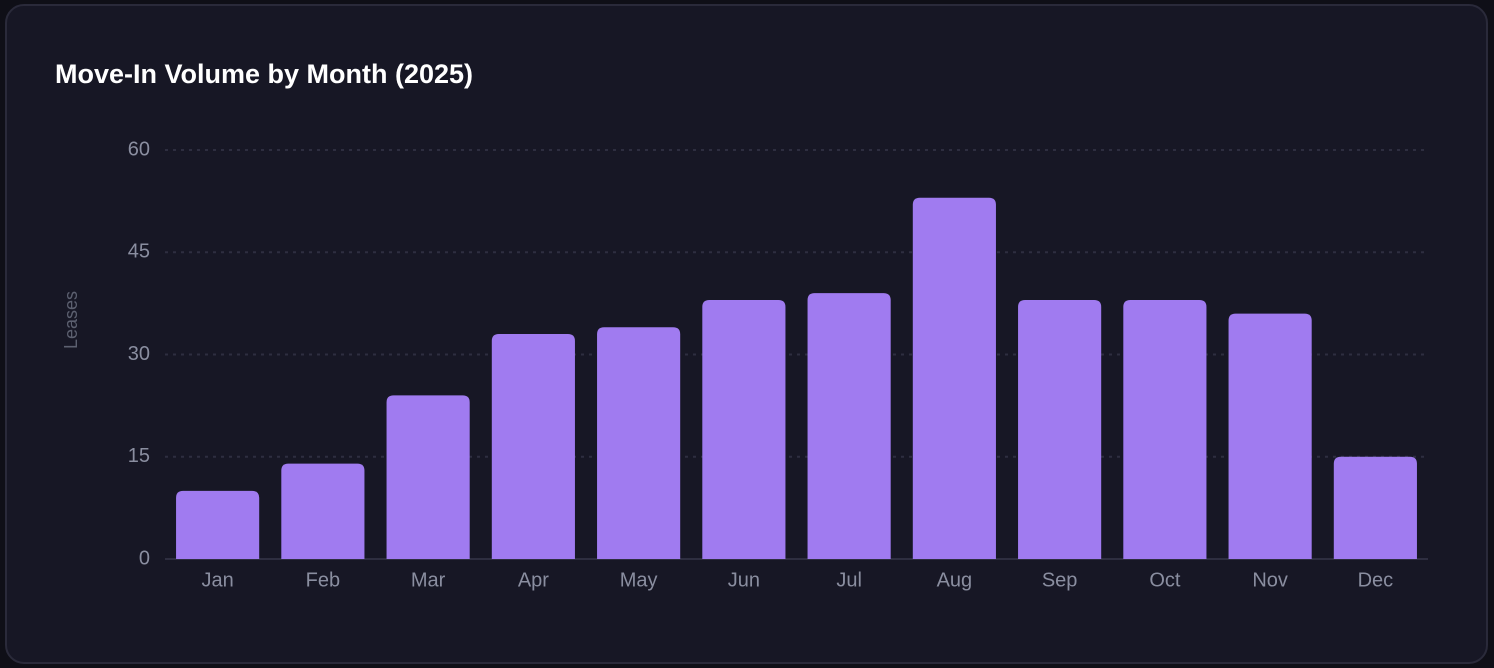 This screenshot has width=1494, height=668. Describe the element at coordinates (1270, 580) in the screenshot. I see `x-tick-label: Nov` at that location.